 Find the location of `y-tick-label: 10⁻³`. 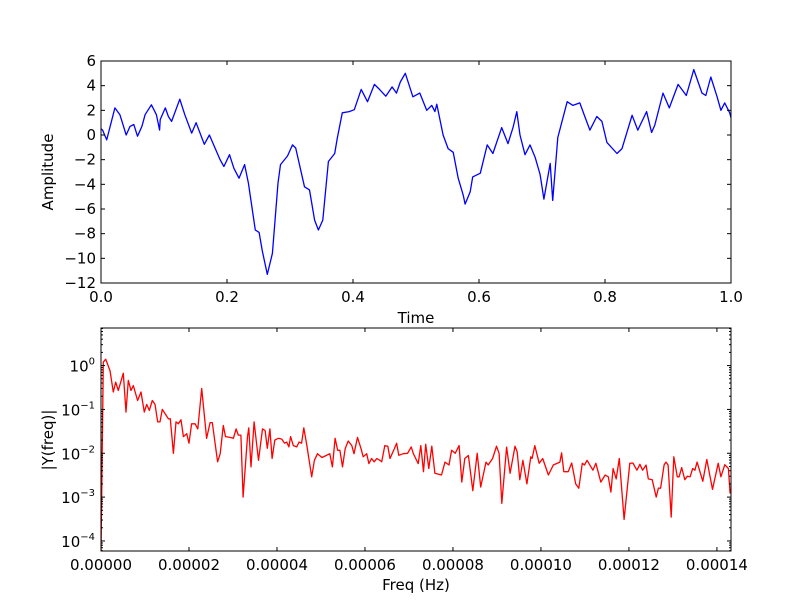

y-tick-label: 10⁻³ is located at coordinates (78, 497).